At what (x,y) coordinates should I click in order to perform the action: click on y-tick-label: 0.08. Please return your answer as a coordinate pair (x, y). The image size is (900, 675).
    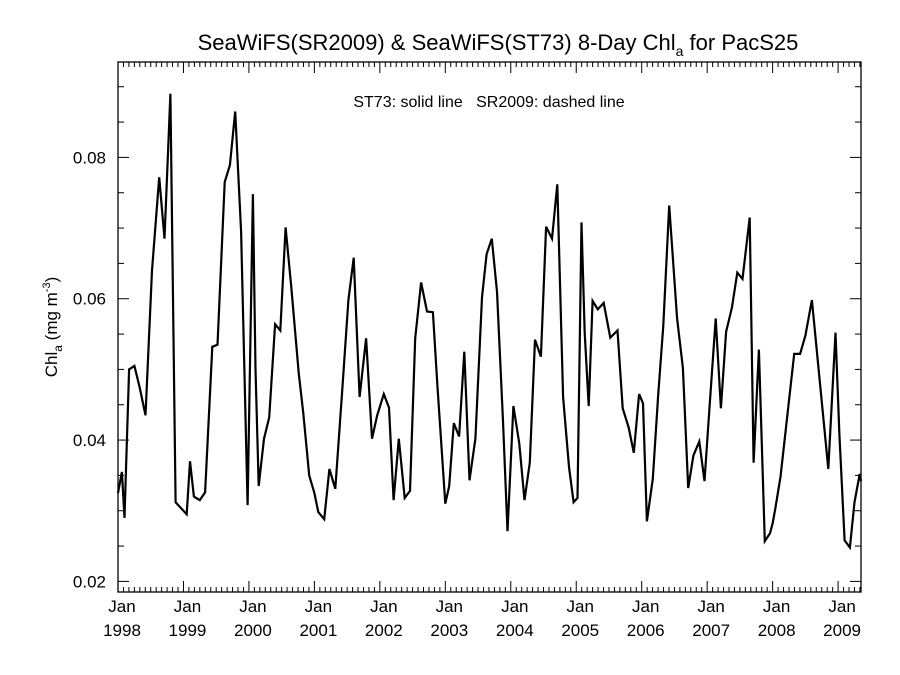
    Looking at the image, I should click on (89, 157).